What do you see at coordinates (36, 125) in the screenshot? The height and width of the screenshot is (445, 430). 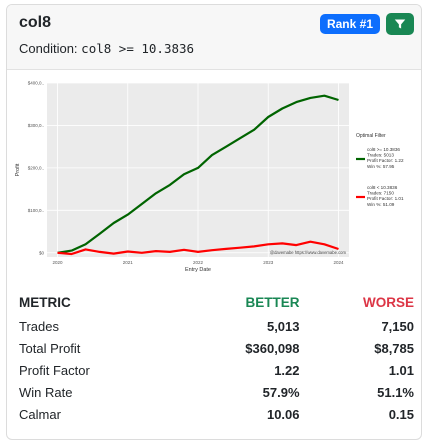 I see `y-tick-label: $300,0..` at bounding box center [36, 125].